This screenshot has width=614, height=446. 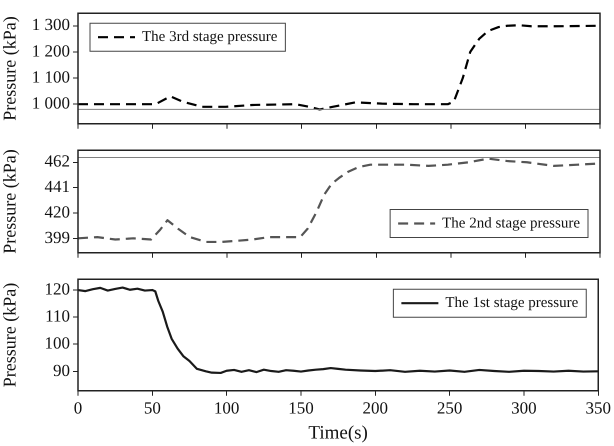 What do you see at coordinates (524, 408) in the screenshot?
I see `x-tick-label: 300` at bounding box center [524, 408].